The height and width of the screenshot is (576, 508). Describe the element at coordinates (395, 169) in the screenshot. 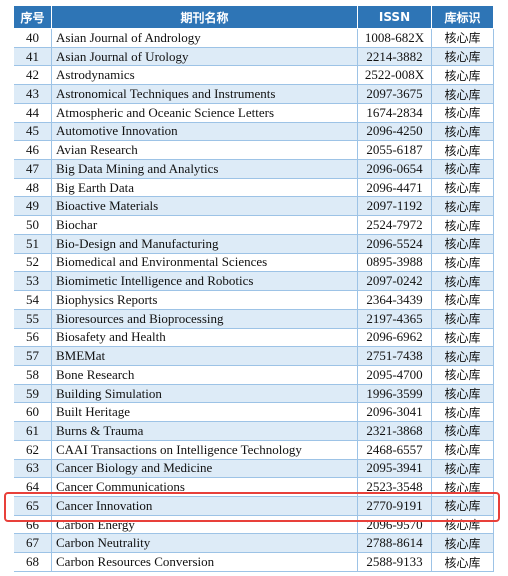

I see `issn: 2096-0654` at that location.